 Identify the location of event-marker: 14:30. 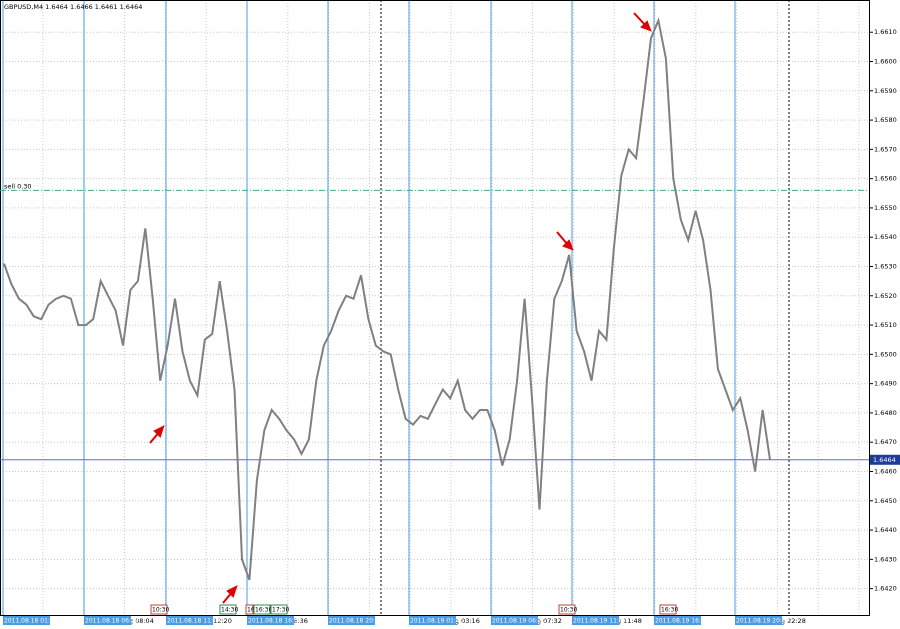
(229, 610).